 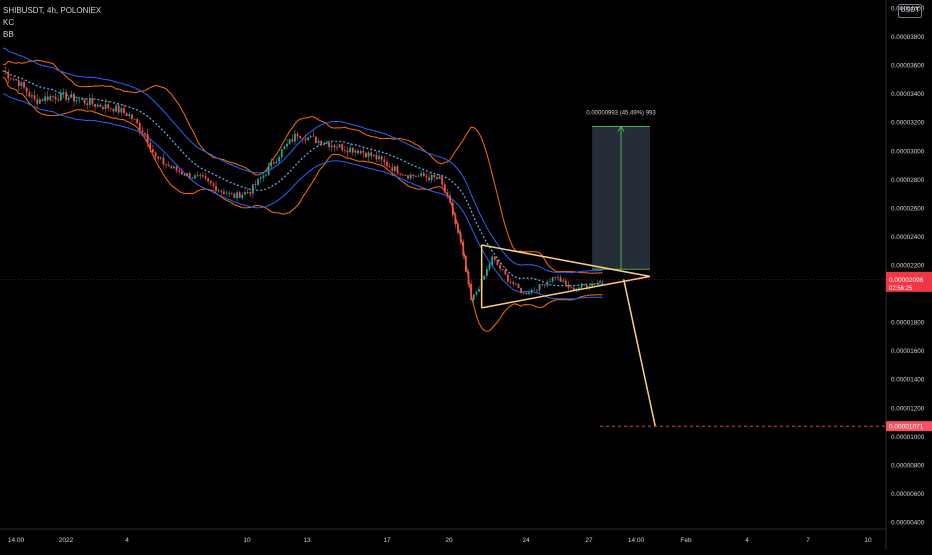 What do you see at coordinates (908, 237) in the screenshot?
I see `price-tick-label: 0.00002400` at bounding box center [908, 237].